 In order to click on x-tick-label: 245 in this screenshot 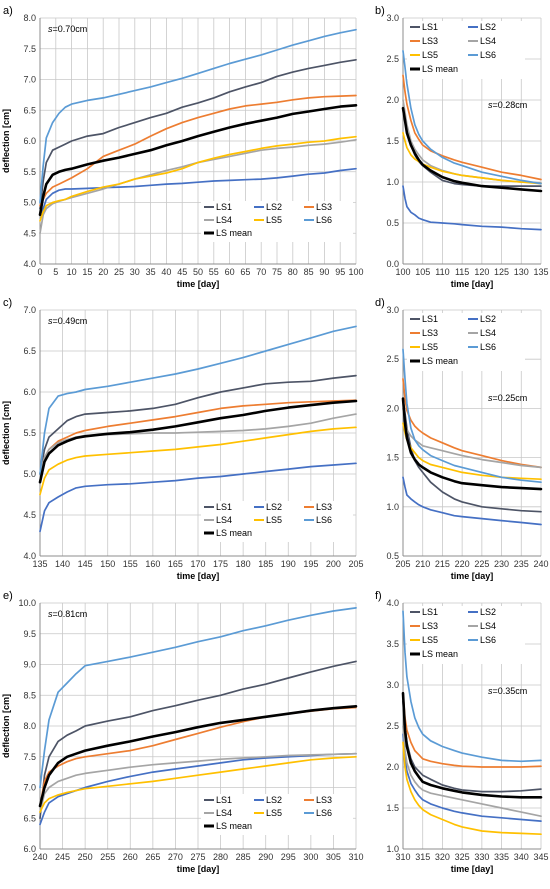, I will do `click(62, 857)`.